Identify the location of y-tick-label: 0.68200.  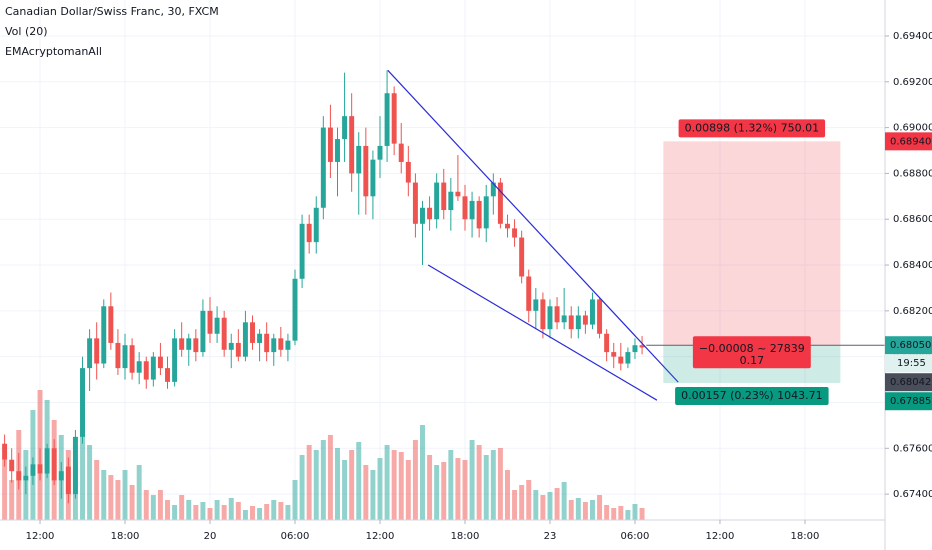
(912, 311).